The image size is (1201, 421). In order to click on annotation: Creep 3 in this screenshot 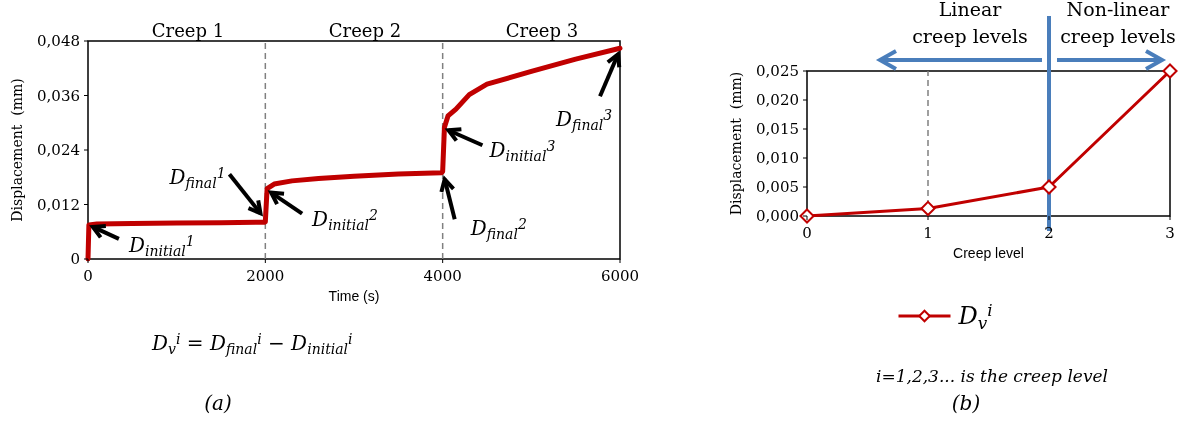, I will do `click(542, 30)`.